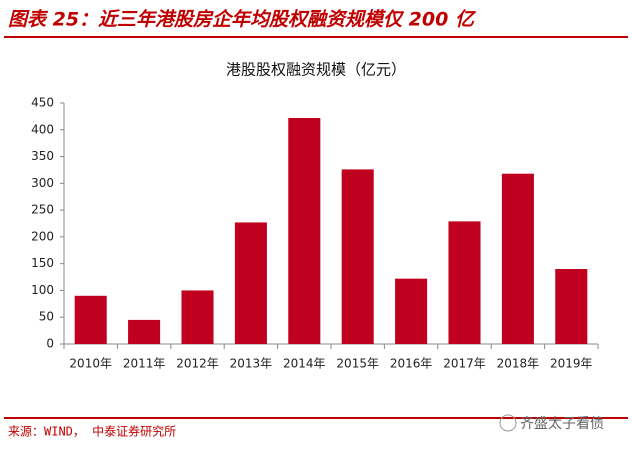  What do you see at coordinates (46, 317) in the screenshot?
I see `y-tick-label: 50` at bounding box center [46, 317].